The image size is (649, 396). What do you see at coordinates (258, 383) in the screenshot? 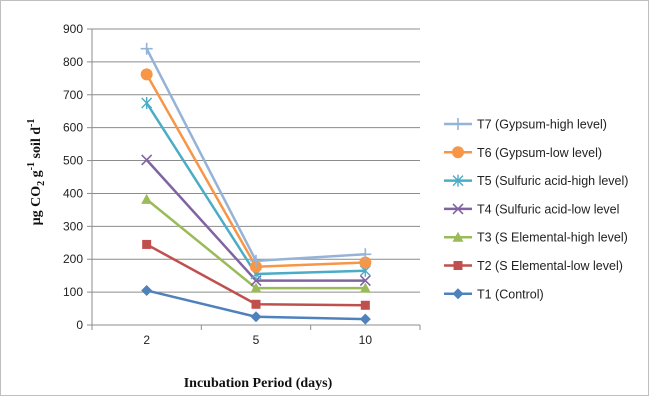
I see `x-axis-label: Incubation Period (days)` at bounding box center [258, 383].